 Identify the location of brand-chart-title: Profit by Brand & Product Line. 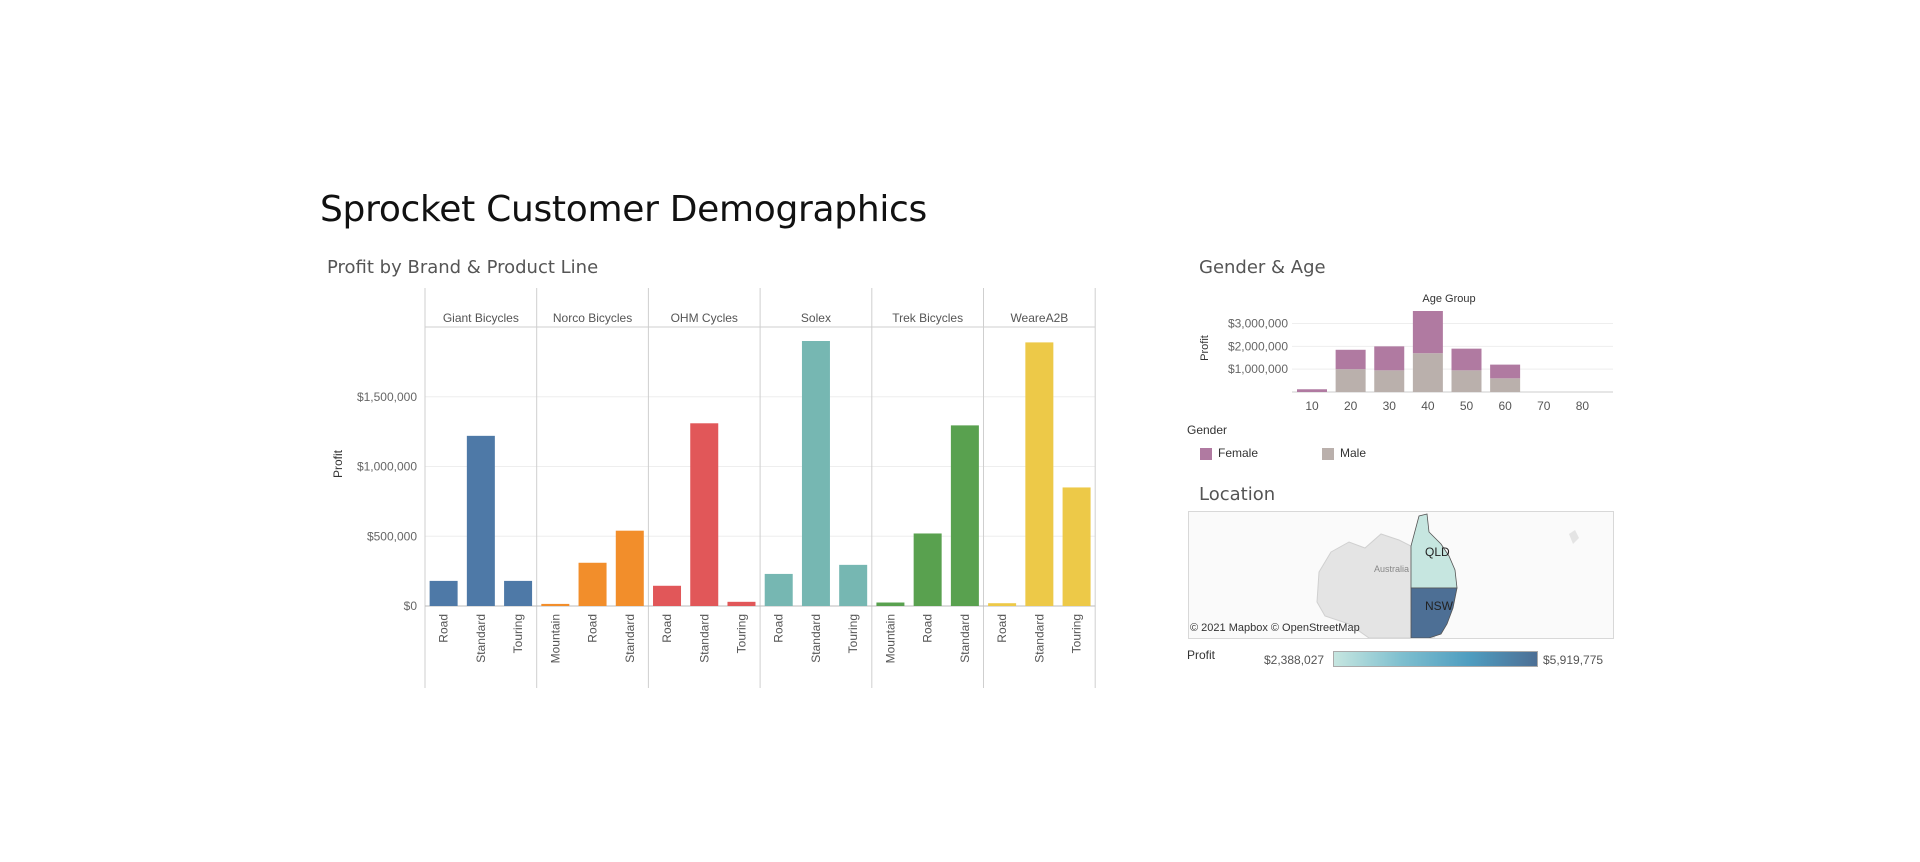
(463, 267).